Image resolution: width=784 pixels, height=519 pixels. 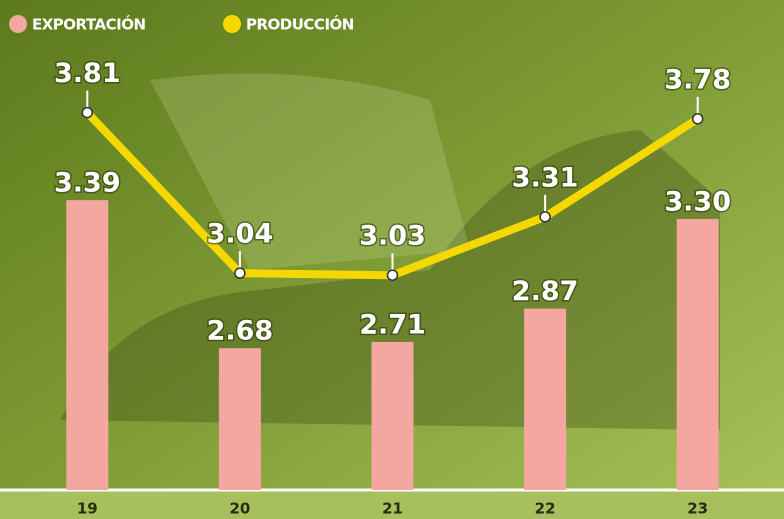 I want to click on data-label: 3.30, so click(x=697, y=201).